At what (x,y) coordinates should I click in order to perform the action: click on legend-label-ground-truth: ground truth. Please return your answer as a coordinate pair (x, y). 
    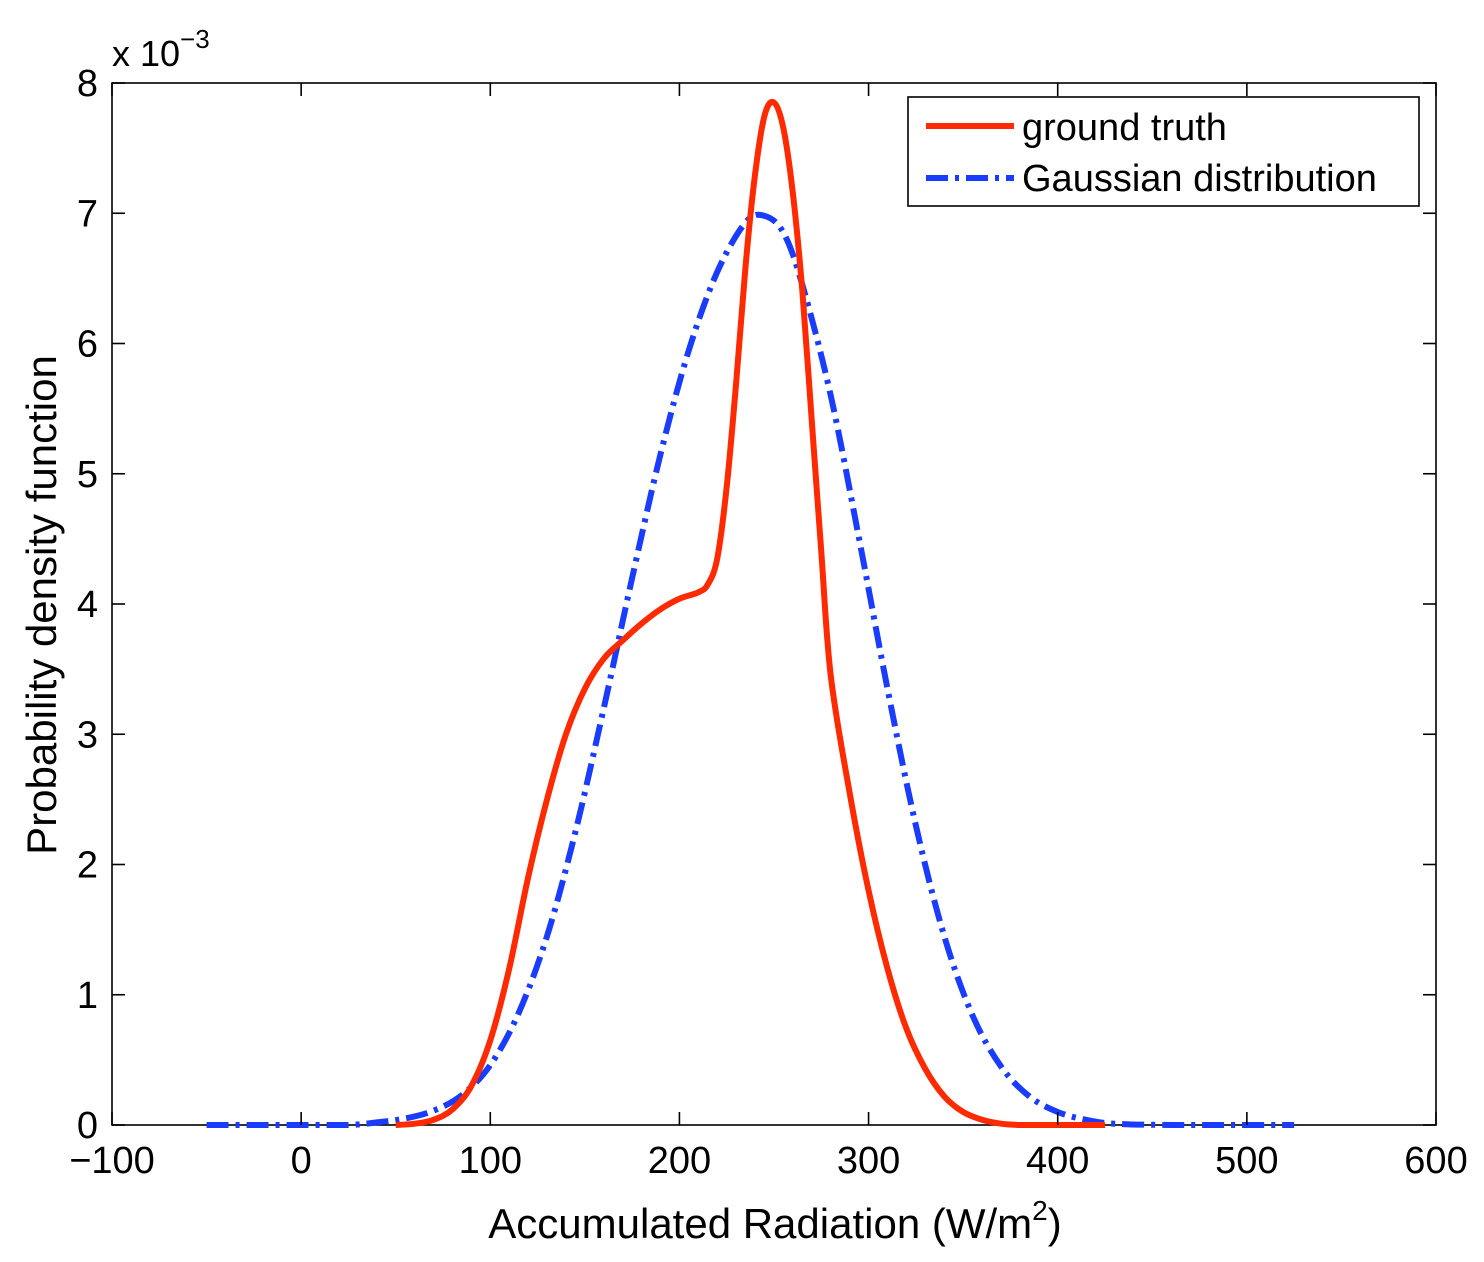
    Looking at the image, I should click on (1124, 128).